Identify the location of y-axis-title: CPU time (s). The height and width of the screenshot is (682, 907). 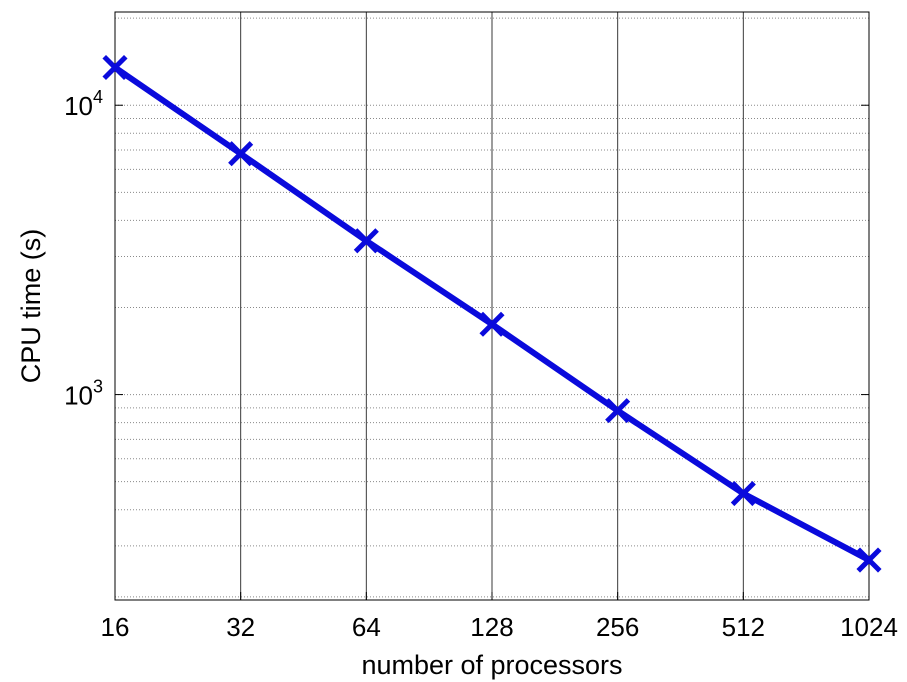
(31, 306).